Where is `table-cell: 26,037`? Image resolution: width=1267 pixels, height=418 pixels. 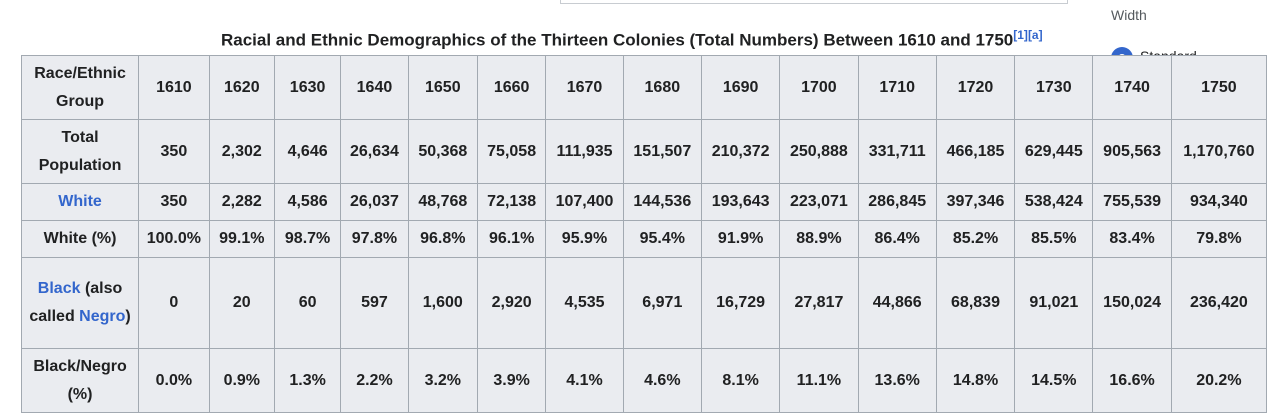 table-cell: 26,037 is located at coordinates (374, 202).